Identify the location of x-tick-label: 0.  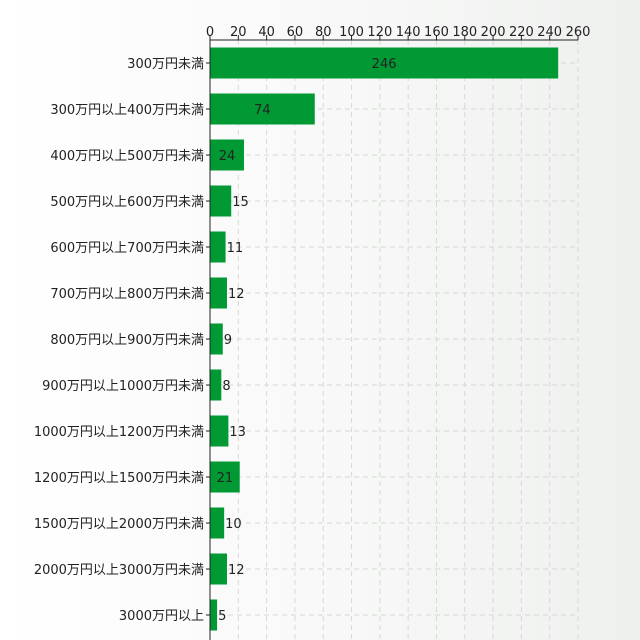
(210, 32).